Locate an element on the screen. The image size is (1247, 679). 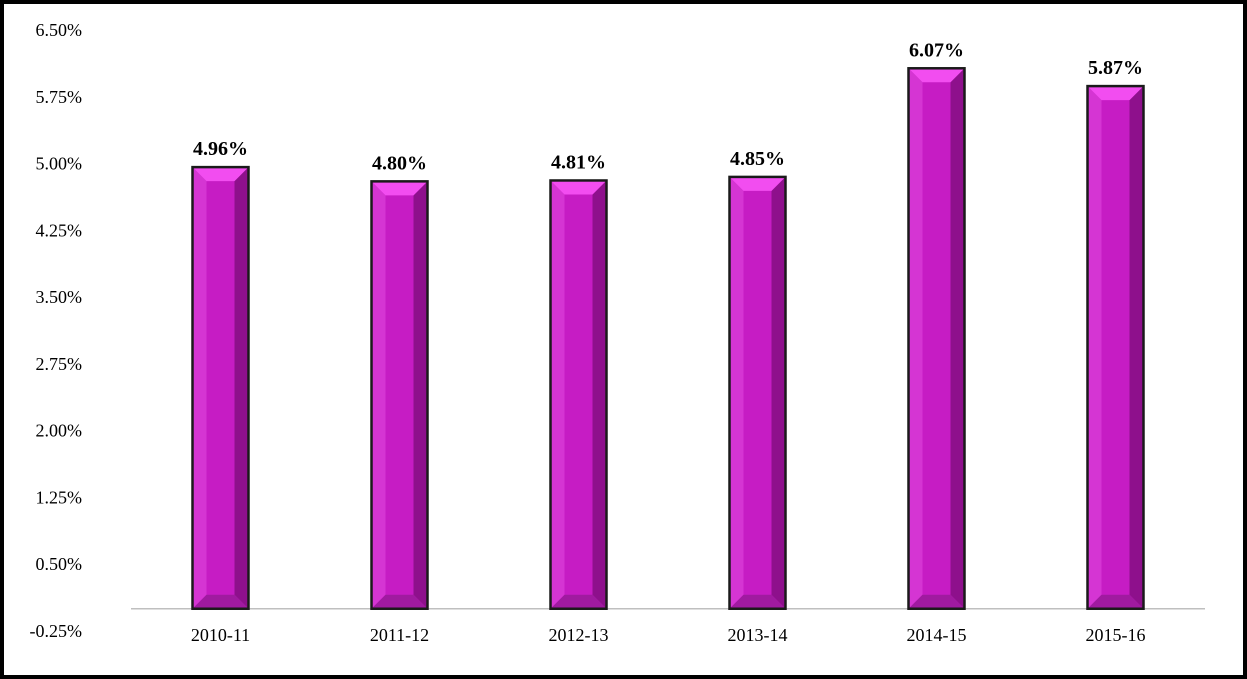
y-tick-label: -0.25% is located at coordinates (56, 631).